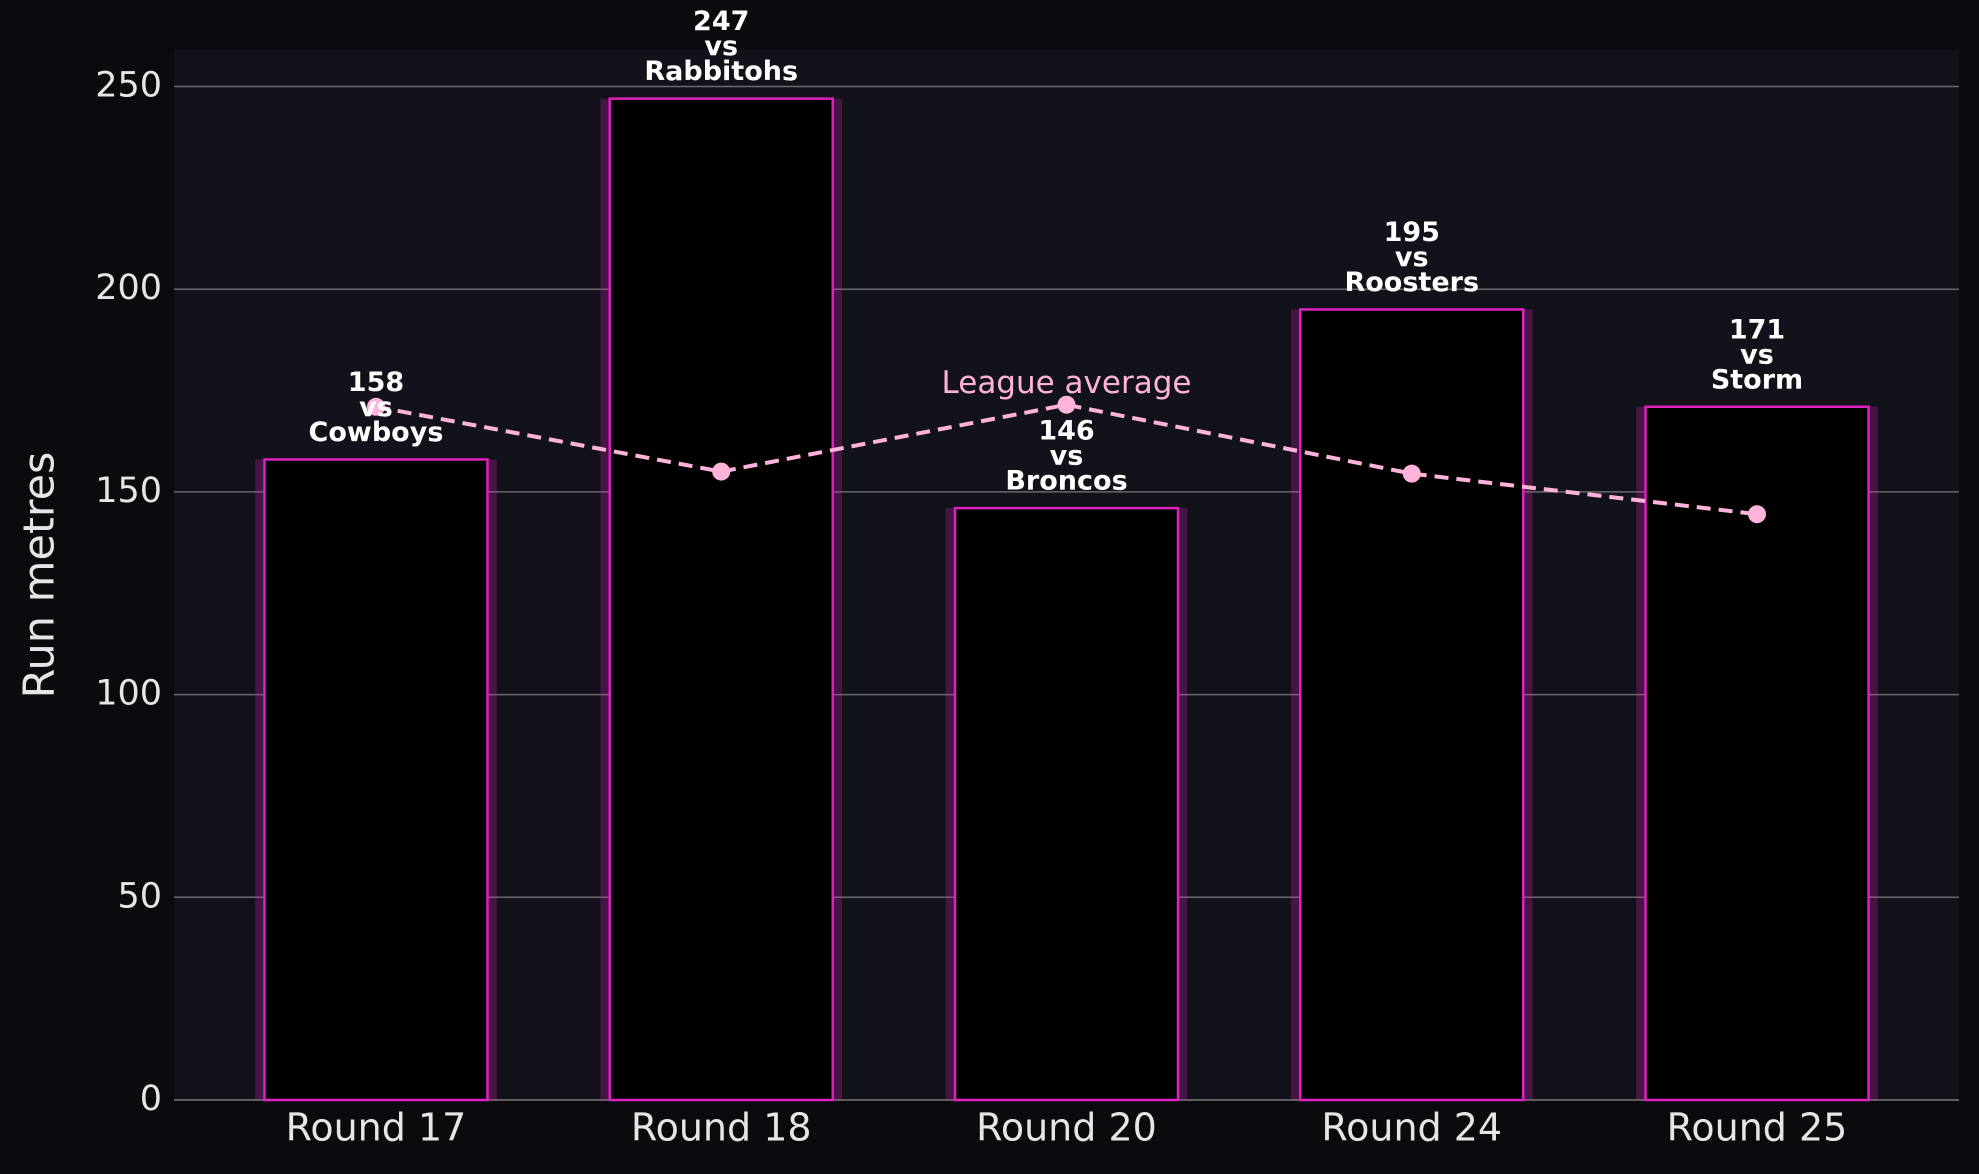  I want to click on data-label: 146, so click(1066, 431).